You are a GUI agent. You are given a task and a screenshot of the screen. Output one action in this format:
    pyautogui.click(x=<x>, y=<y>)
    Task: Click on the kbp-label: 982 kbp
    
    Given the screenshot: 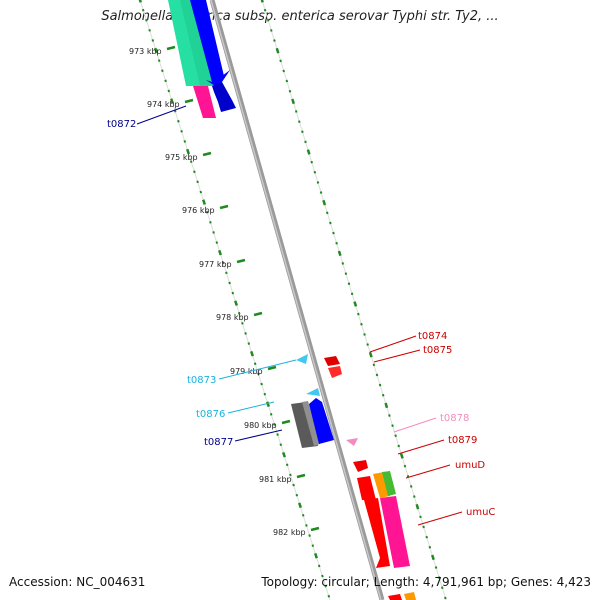 What is the action you would take?
    pyautogui.click(x=289, y=532)
    